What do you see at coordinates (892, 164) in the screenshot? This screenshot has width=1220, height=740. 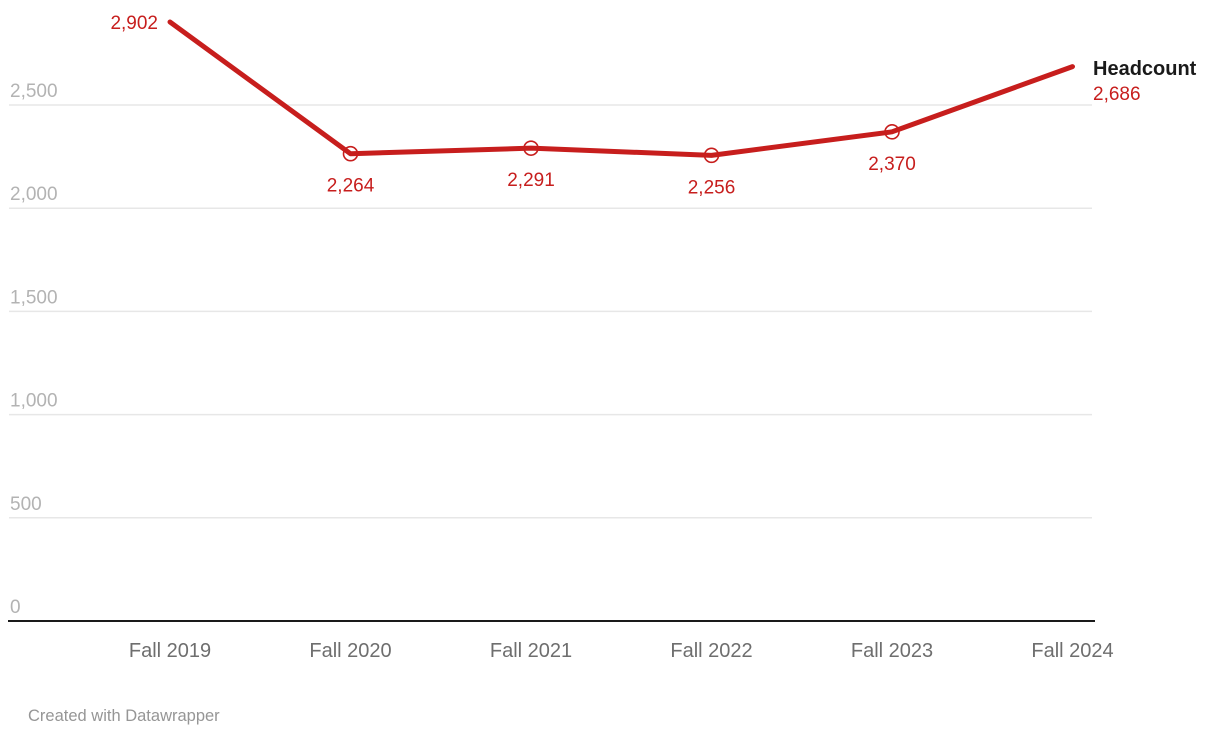 I see `value-label: 2,370` at bounding box center [892, 164].